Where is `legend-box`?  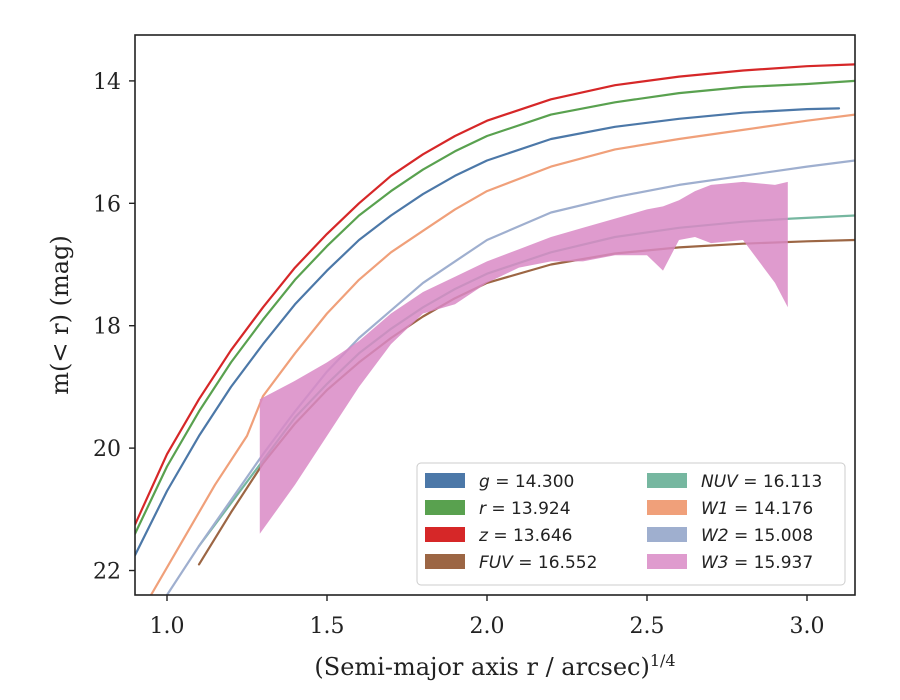
legend-box is located at coordinates (631, 524).